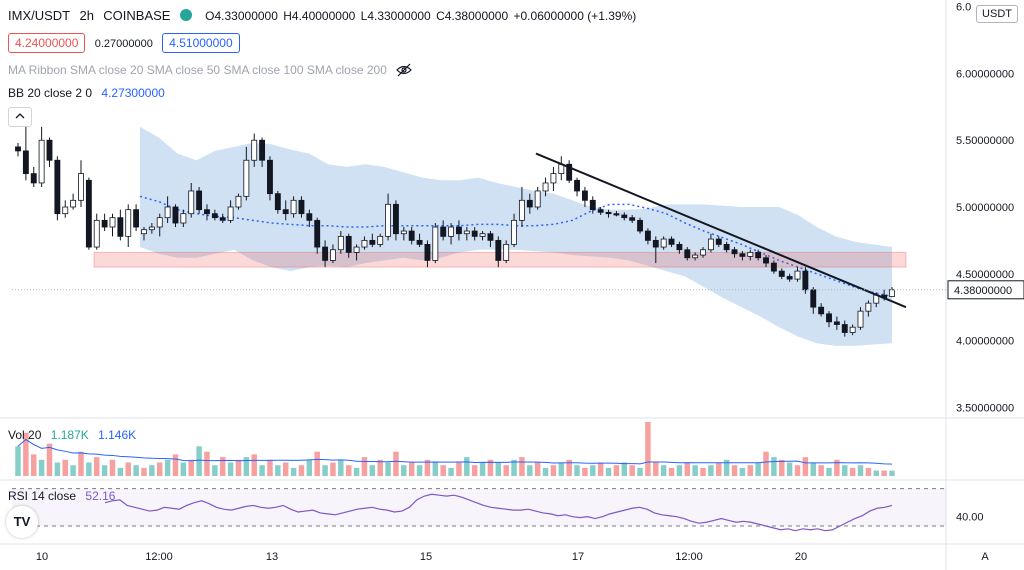 The image size is (1024, 570). Describe the element at coordinates (319, 16) in the screenshot. I see `high-value: H4.40000000` at that location.